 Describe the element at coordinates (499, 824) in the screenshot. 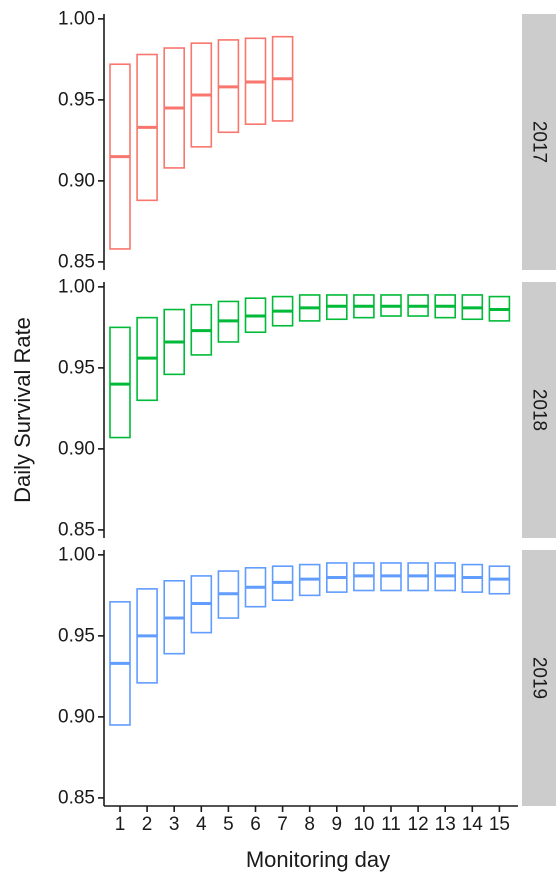

I see `x-tick-label: 15` at that location.